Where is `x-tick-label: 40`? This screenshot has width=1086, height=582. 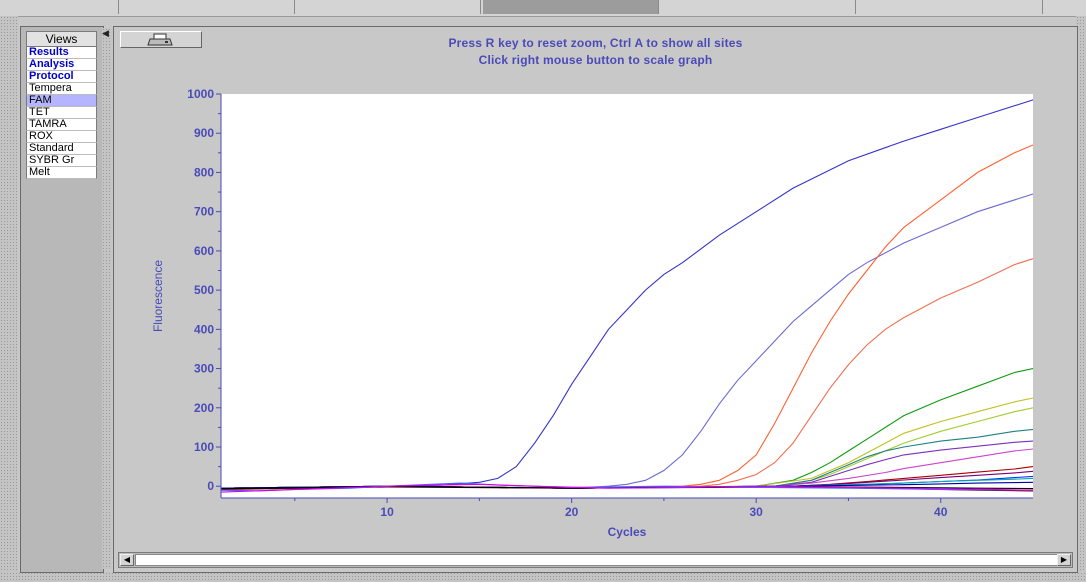
x-tick-label: 40 is located at coordinates (941, 512).